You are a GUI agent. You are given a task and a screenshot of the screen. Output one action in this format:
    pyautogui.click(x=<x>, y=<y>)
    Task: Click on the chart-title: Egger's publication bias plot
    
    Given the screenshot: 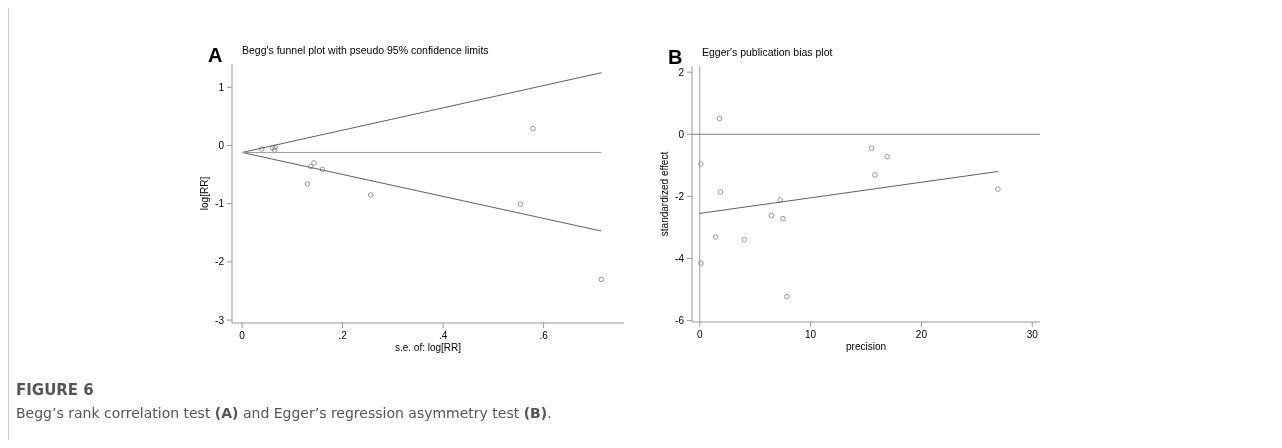 What is the action you would take?
    pyautogui.click(x=767, y=52)
    